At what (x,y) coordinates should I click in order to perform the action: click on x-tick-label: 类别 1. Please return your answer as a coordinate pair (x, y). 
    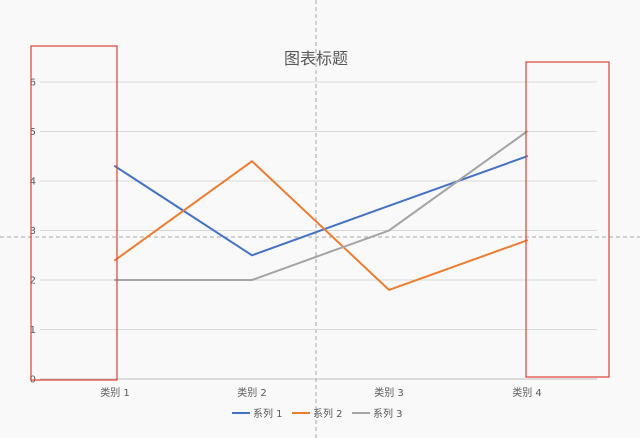
    Looking at the image, I should click on (115, 392).